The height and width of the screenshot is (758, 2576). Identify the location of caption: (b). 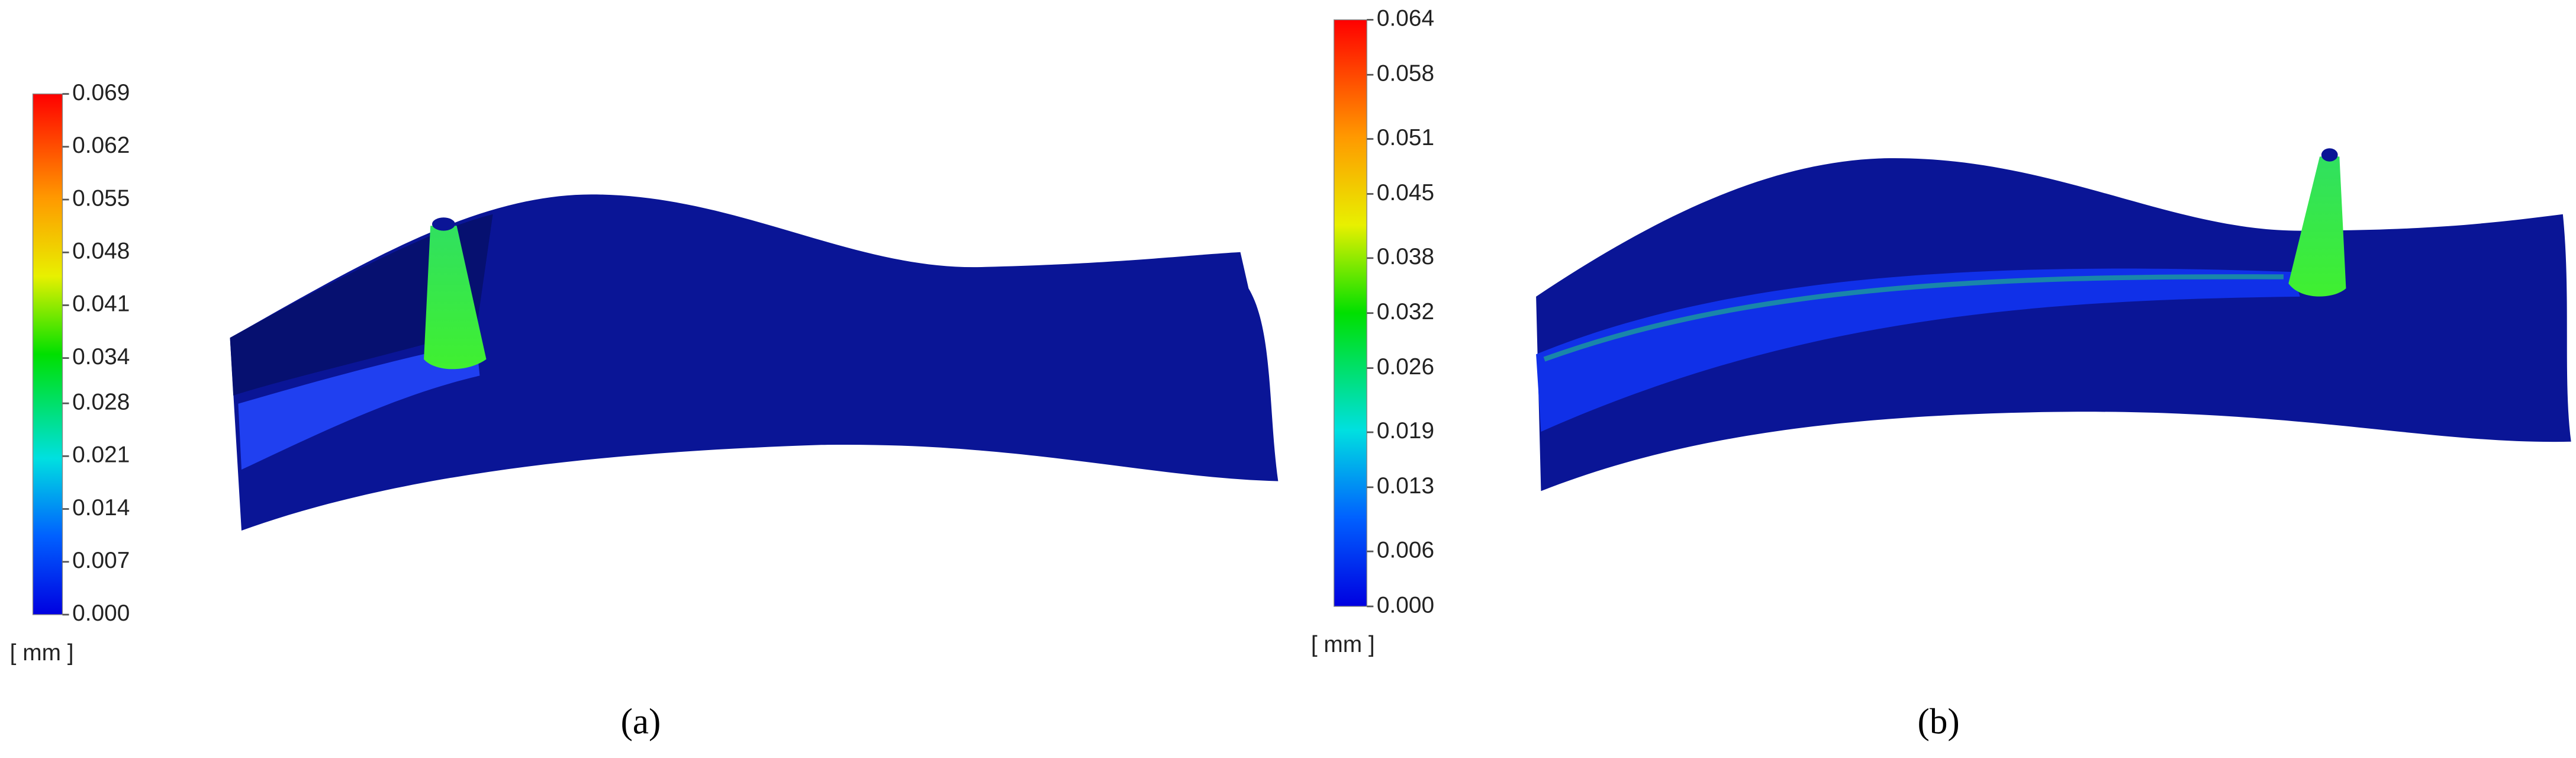
(1939, 721).